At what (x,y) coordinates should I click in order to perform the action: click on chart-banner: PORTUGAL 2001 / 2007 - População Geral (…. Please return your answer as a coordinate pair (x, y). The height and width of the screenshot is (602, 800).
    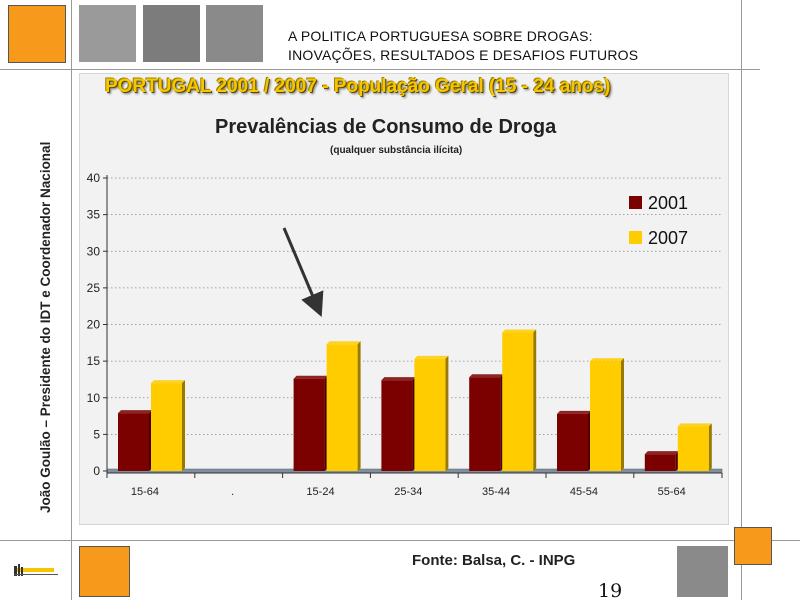
    Looking at the image, I should click on (358, 86).